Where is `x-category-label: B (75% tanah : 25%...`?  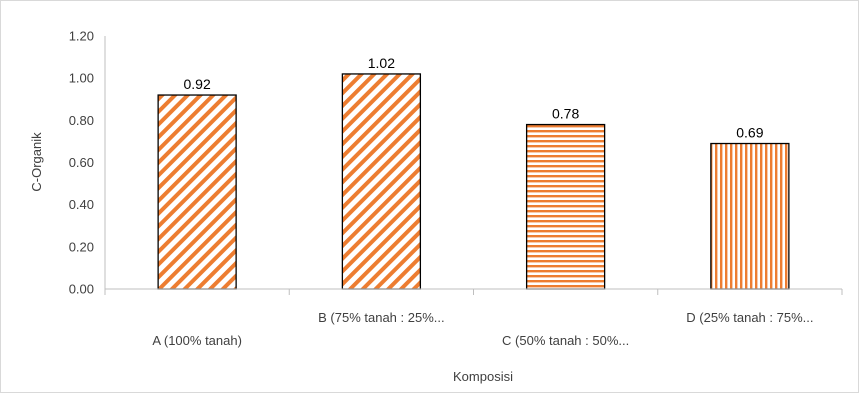
x-category-label: B (75% tanah : 25%... is located at coordinates (381, 317).